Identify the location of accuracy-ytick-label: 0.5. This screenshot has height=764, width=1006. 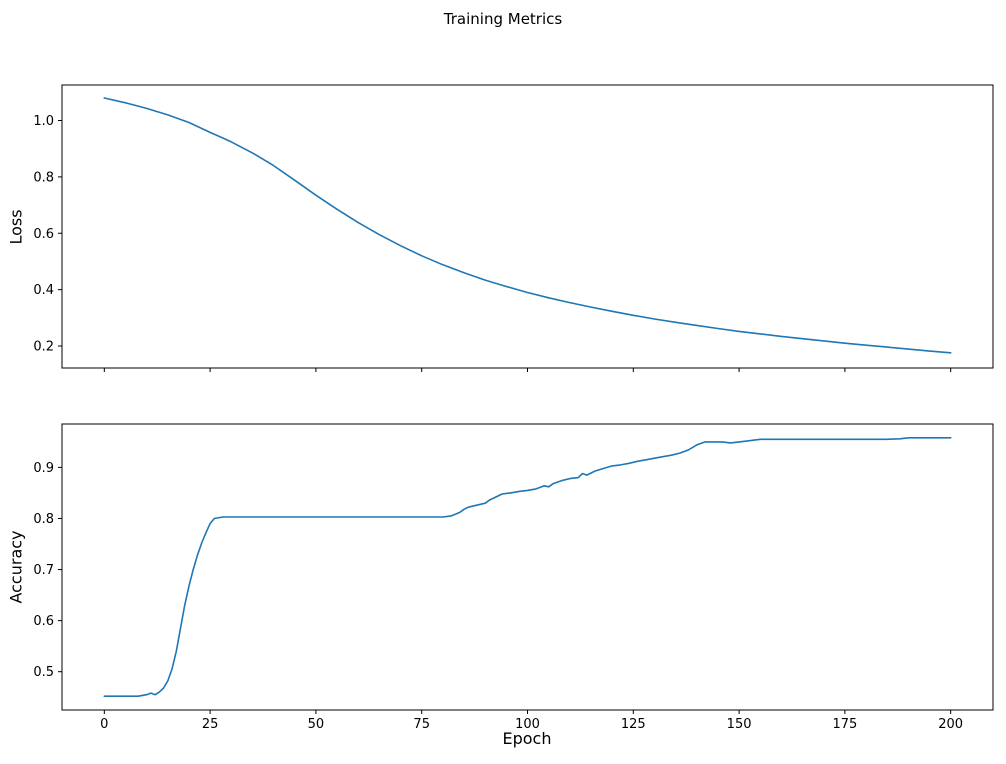
(43, 672).